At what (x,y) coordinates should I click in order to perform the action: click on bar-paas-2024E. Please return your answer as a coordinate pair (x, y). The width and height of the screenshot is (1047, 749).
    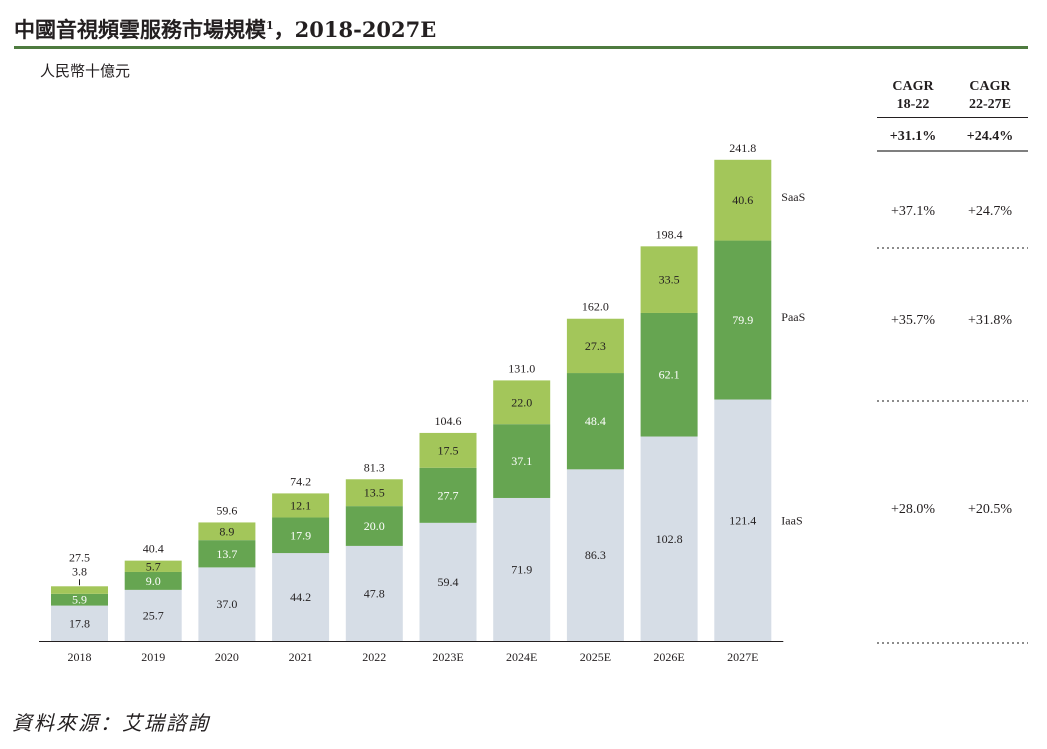
    Looking at the image, I should click on (522, 461).